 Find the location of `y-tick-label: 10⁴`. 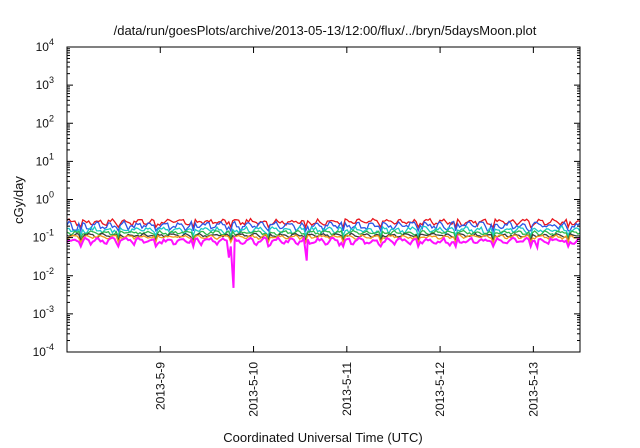

y-tick-label: 10⁴ is located at coordinates (45, 45).